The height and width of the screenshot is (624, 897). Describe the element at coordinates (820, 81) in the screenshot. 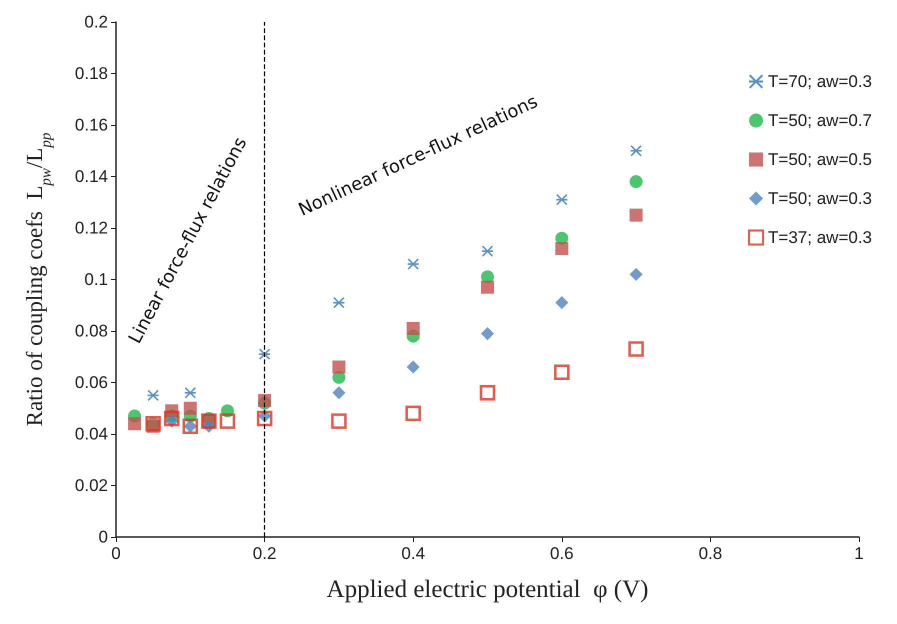

I see `legend-label: T=70; aw=0.3` at that location.